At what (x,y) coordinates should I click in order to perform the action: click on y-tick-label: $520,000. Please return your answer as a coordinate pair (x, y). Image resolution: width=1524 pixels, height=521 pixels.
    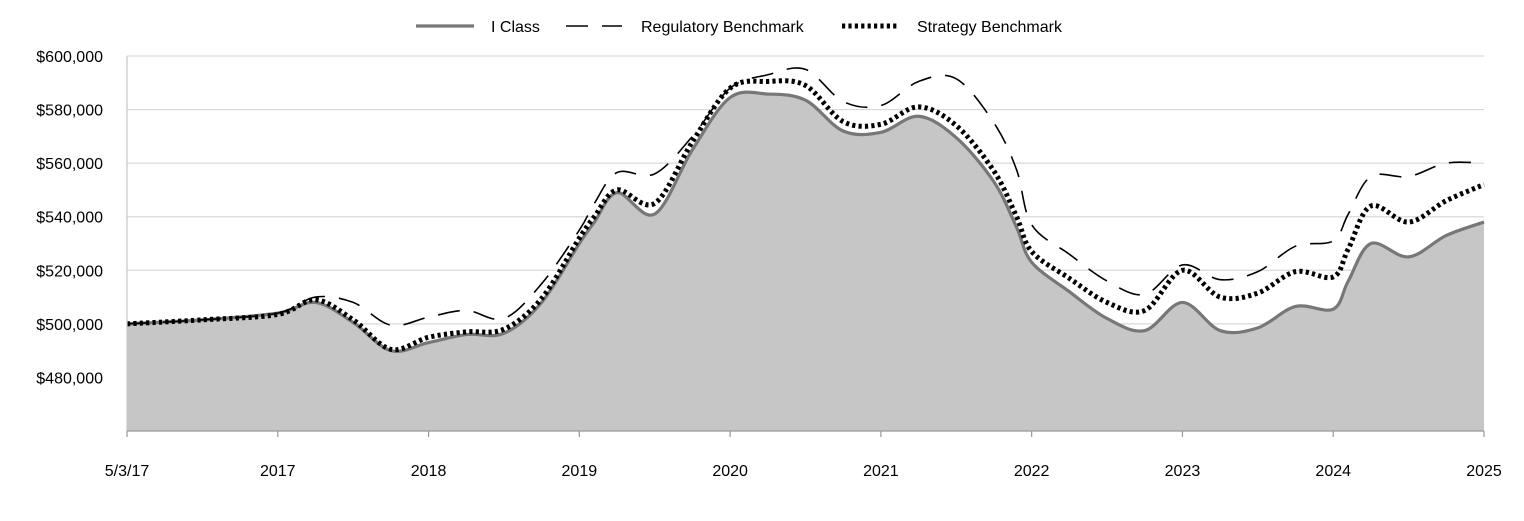
    Looking at the image, I should click on (69, 271).